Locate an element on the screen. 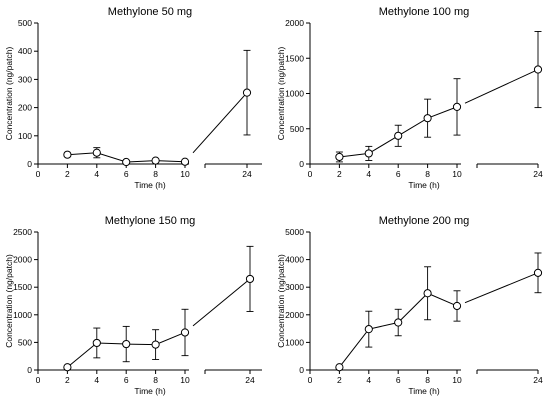  y-tick-label: 300 is located at coordinates (25, 79).